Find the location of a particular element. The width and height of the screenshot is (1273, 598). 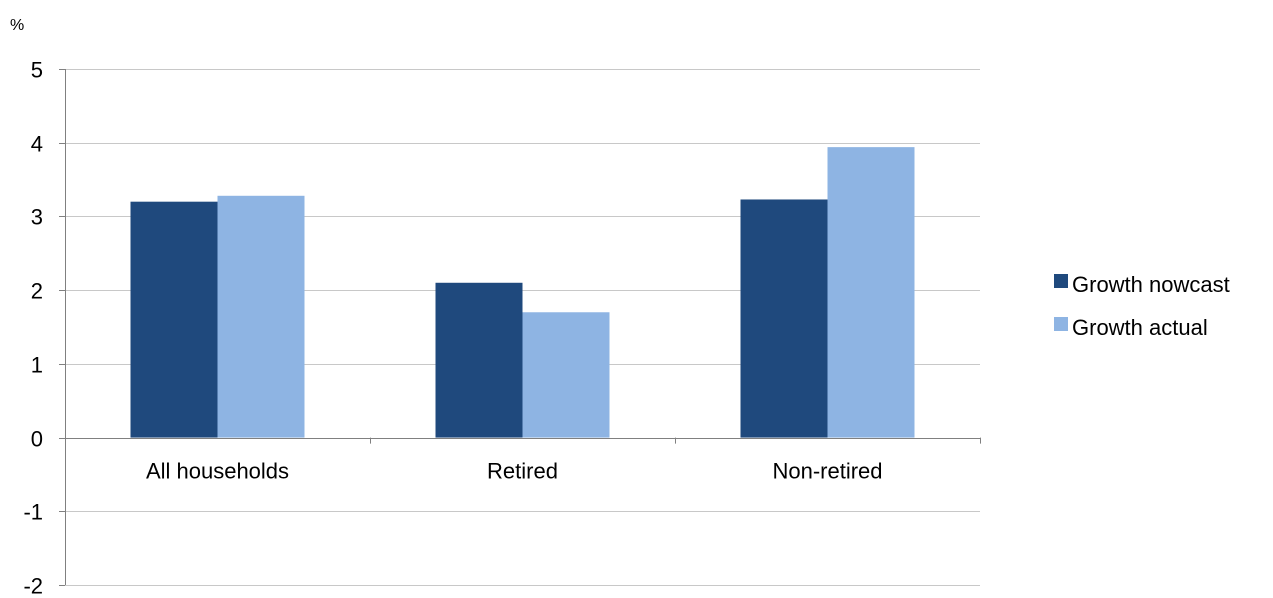

legend-label-0: Growth nowcast is located at coordinates (1151, 284).